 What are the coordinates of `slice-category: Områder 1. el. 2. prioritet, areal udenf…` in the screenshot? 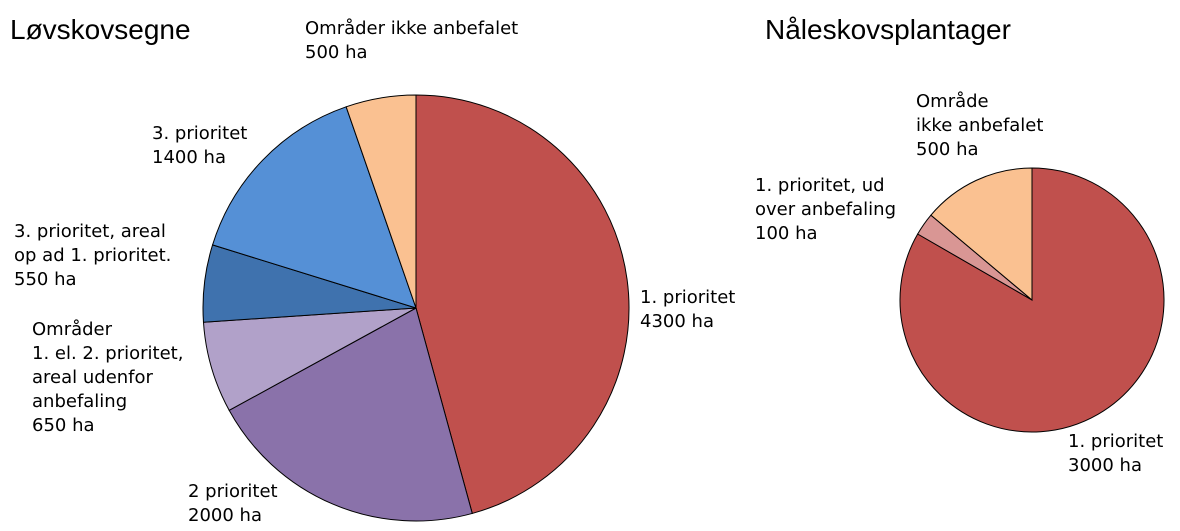 It's located at (108, 365).